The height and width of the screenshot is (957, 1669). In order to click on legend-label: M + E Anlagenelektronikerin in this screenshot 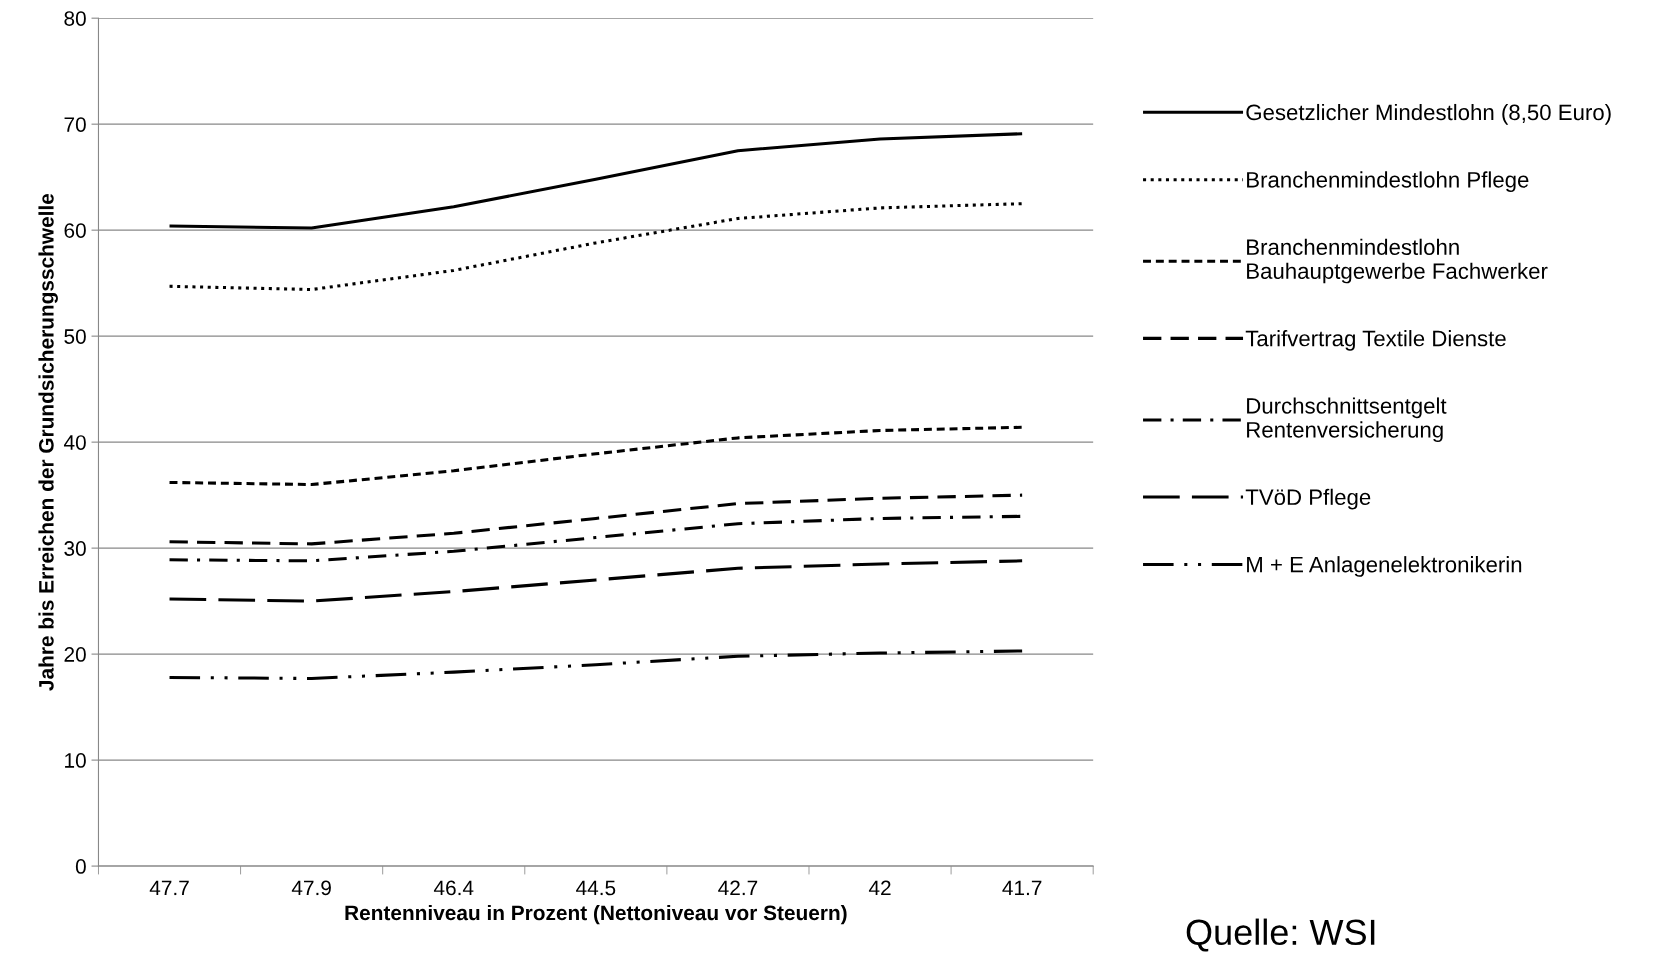, I will do `click(1384, 566)`.